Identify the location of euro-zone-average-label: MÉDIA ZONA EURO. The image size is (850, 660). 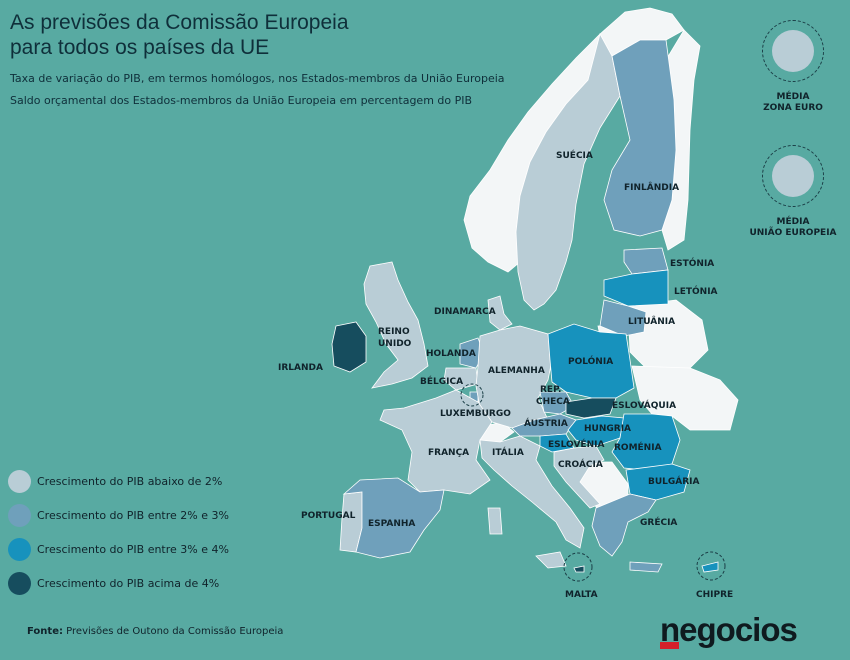
(793, 103).